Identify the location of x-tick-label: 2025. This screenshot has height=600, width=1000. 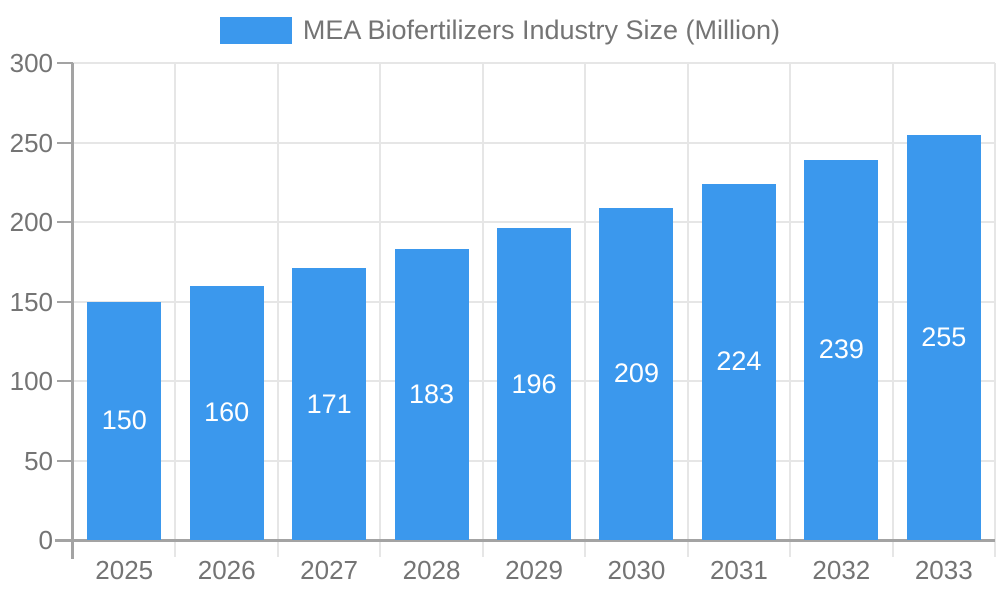
(124, 570).